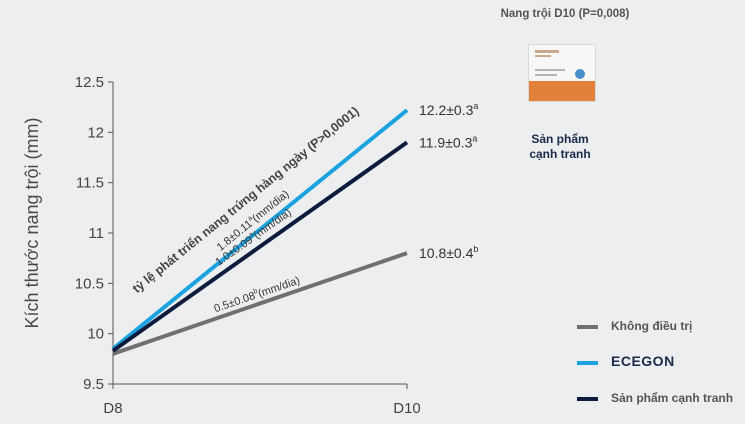  Describe the element at coordinates (560, 139) in the screenshot. I see `product-name-line1: Sản phẩm` at that location.